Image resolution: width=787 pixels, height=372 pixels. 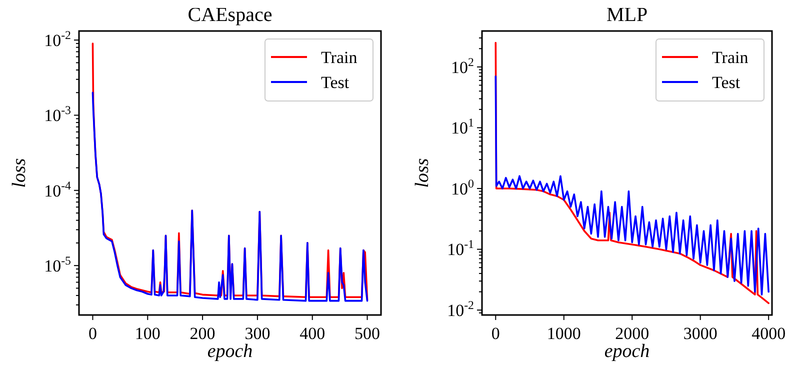 I want to click on y-tick-label: 10$^{-5}$, so click(x=58, y=265).